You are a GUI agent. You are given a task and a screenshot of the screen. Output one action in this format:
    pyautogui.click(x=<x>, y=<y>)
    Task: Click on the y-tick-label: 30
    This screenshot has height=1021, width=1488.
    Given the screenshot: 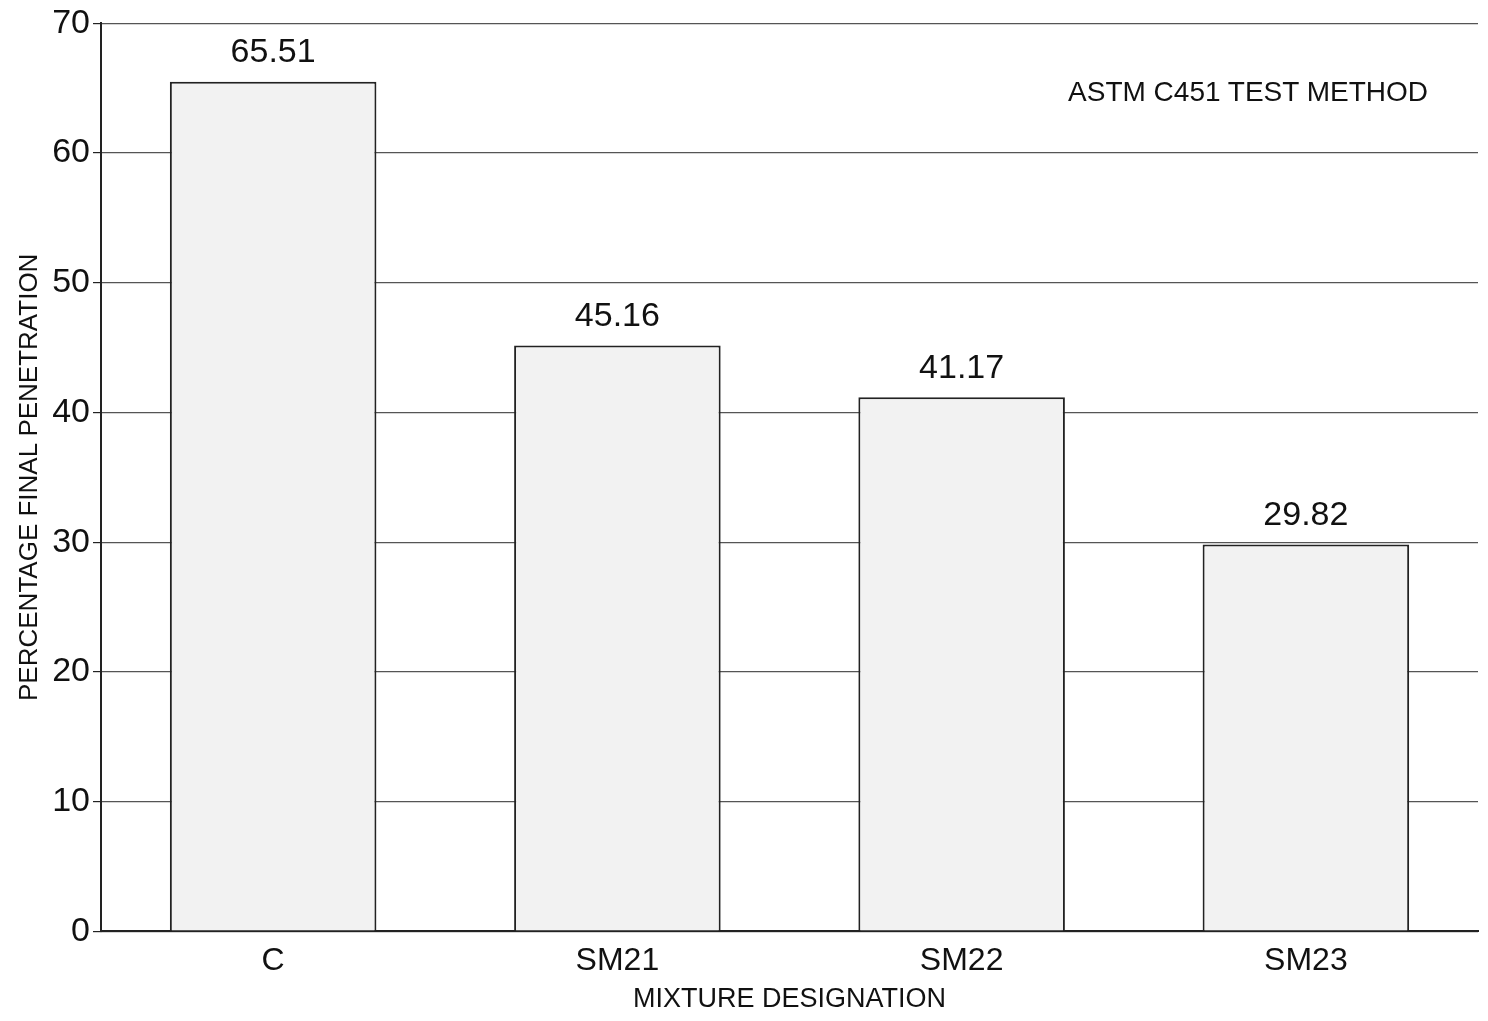 What is the action you would take?
    pyautogui.click(x=71, y=539)
    